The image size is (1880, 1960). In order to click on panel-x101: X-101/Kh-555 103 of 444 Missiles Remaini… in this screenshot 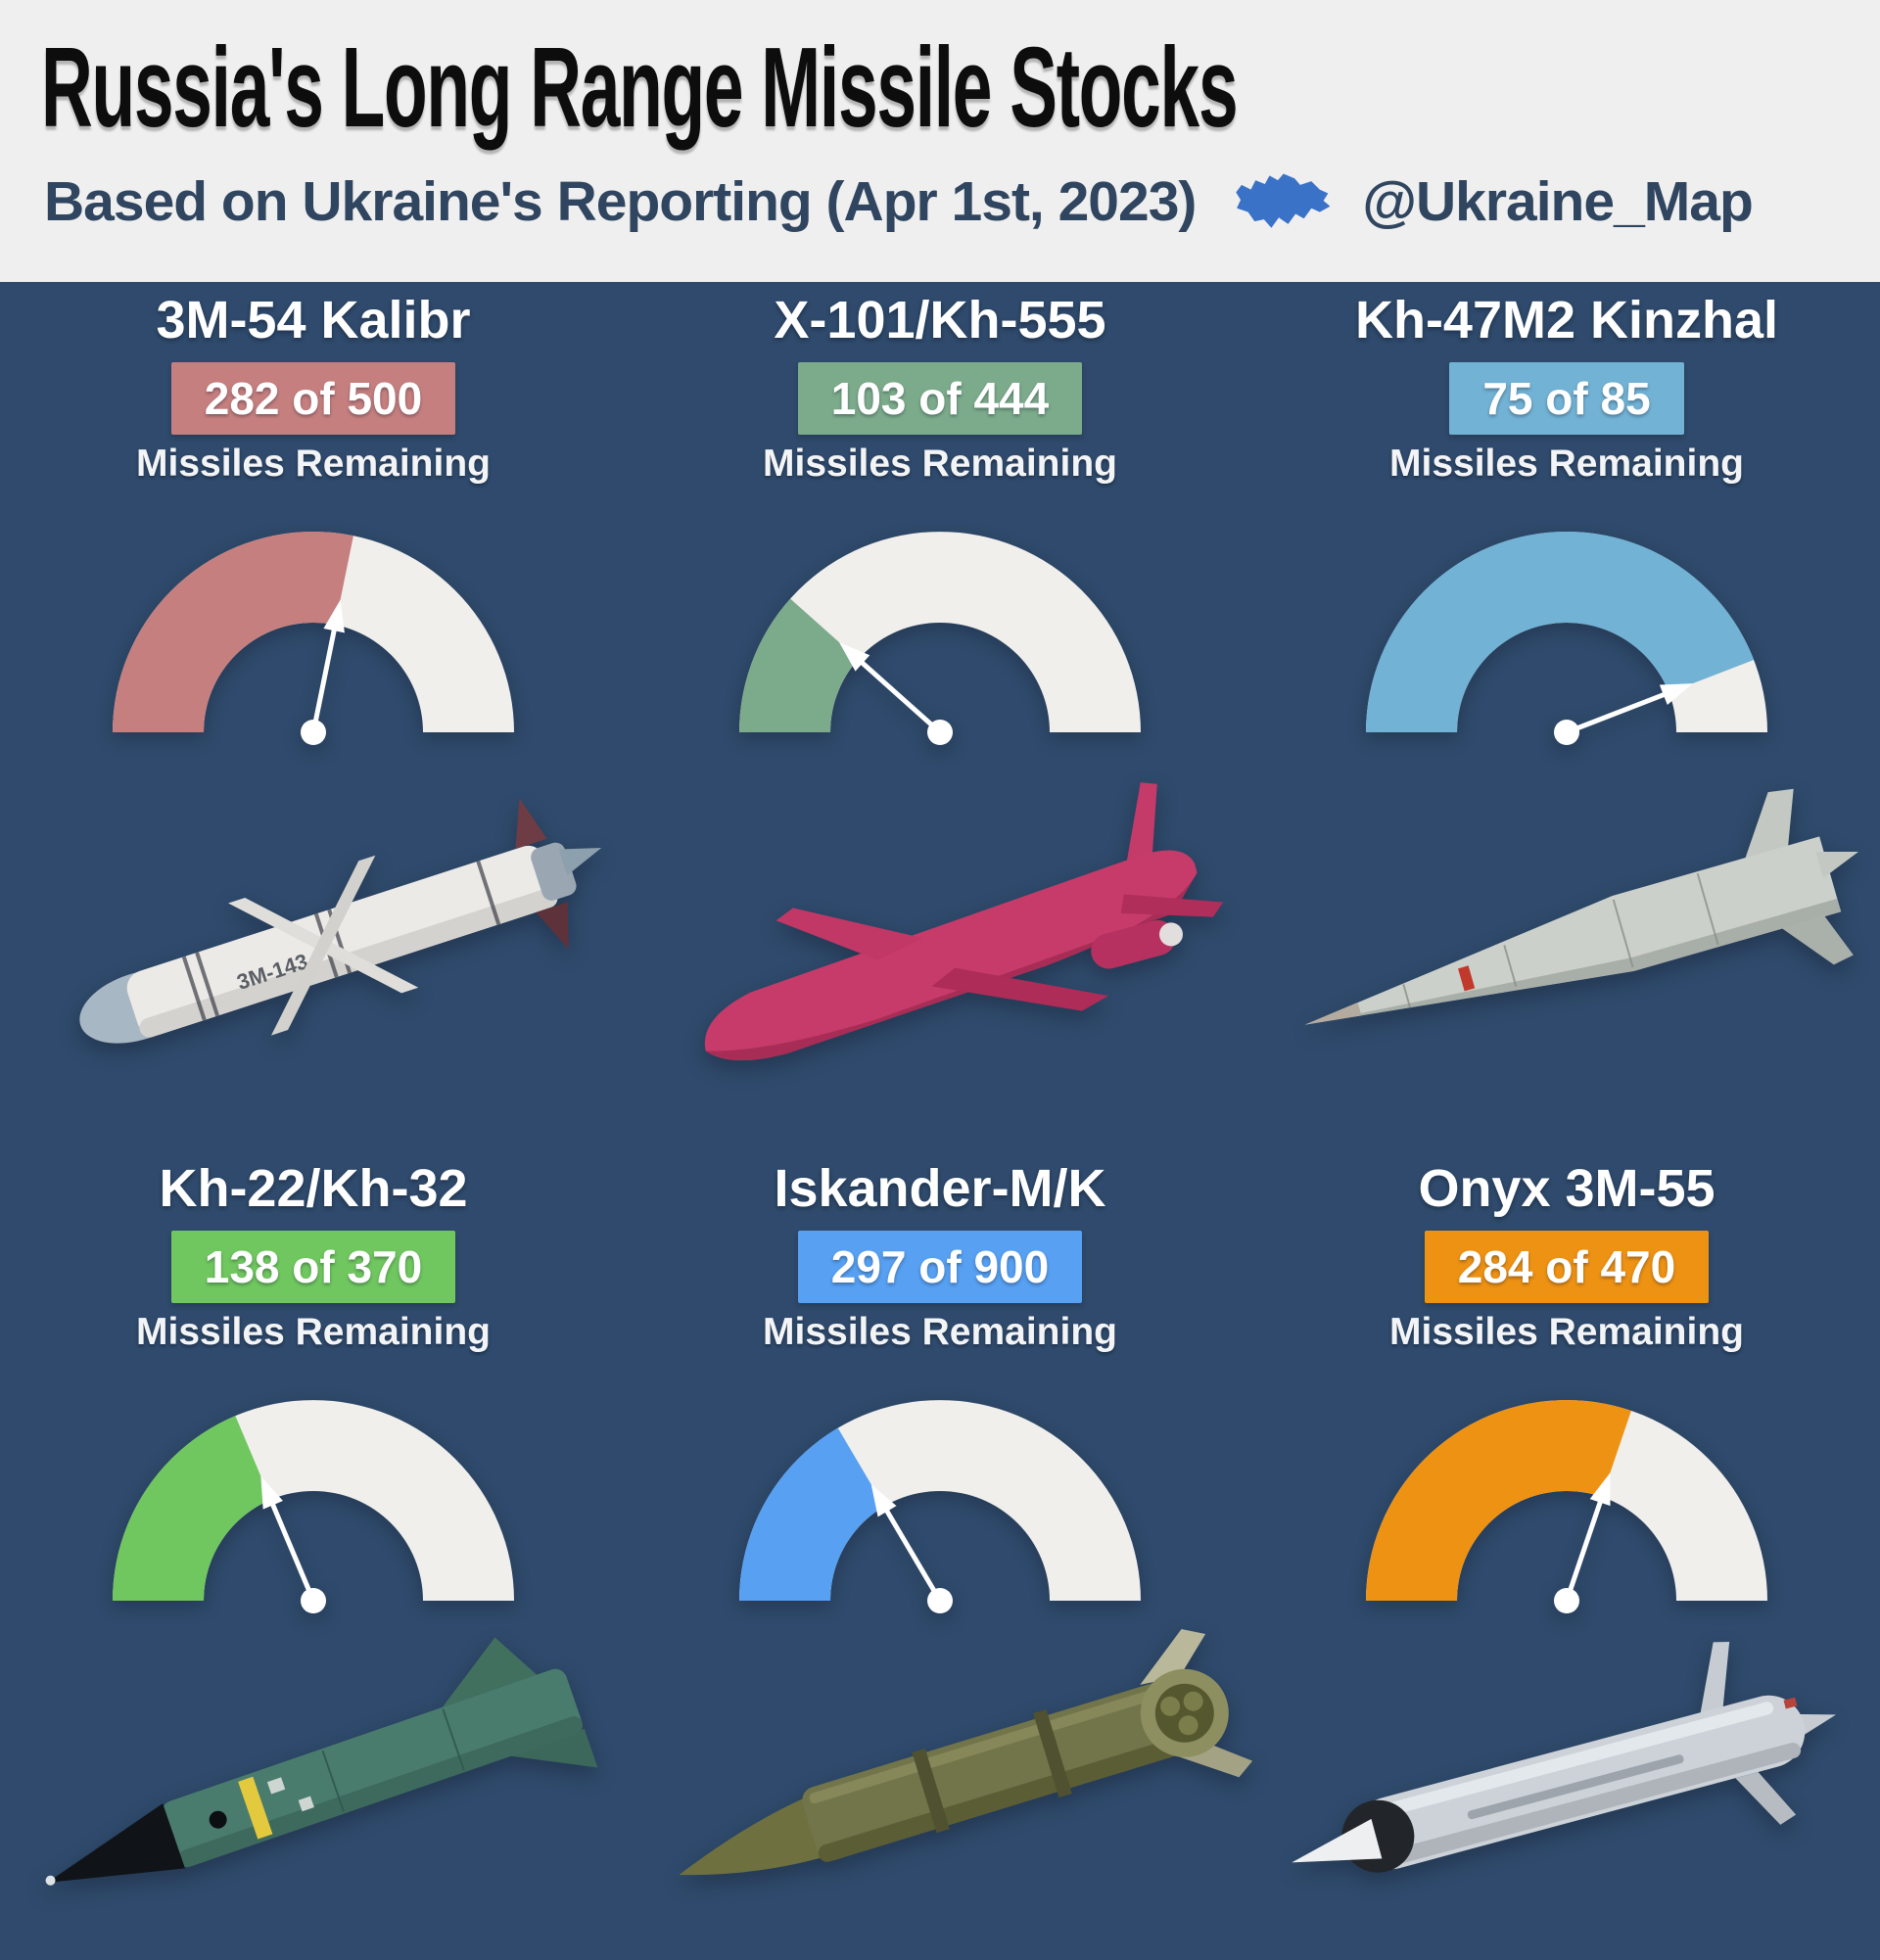, I will do `click(940, 713)`.